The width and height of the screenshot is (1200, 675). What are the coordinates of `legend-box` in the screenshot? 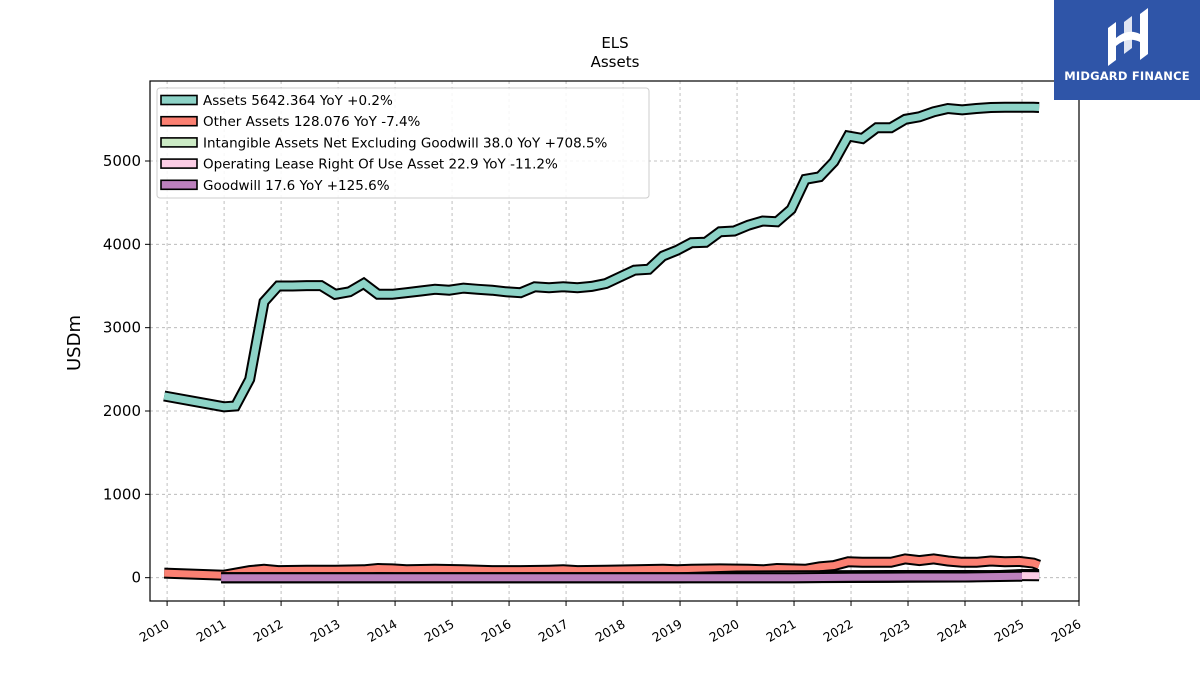 It's located at (403, 143).